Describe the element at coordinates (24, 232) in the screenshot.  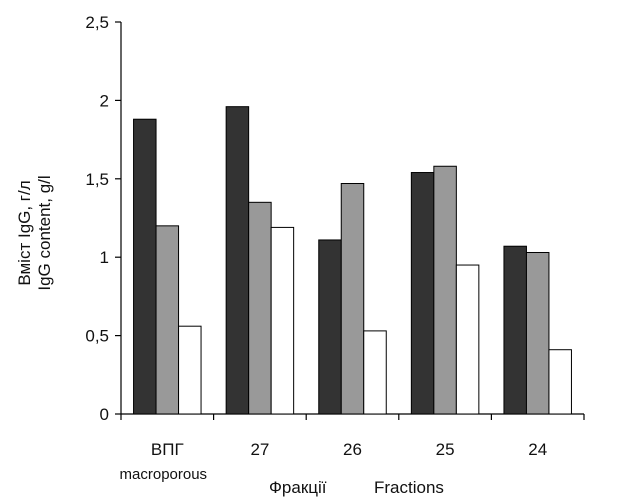
I see `y-axis-title-line1: Вміст IgG, г/л` at that location.